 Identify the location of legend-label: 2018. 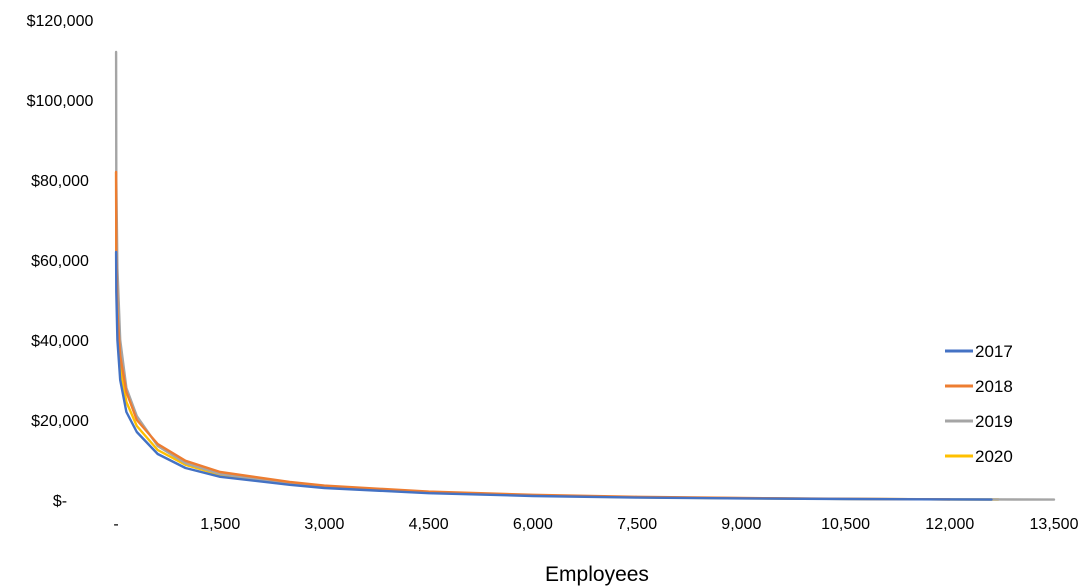
(994, 386).